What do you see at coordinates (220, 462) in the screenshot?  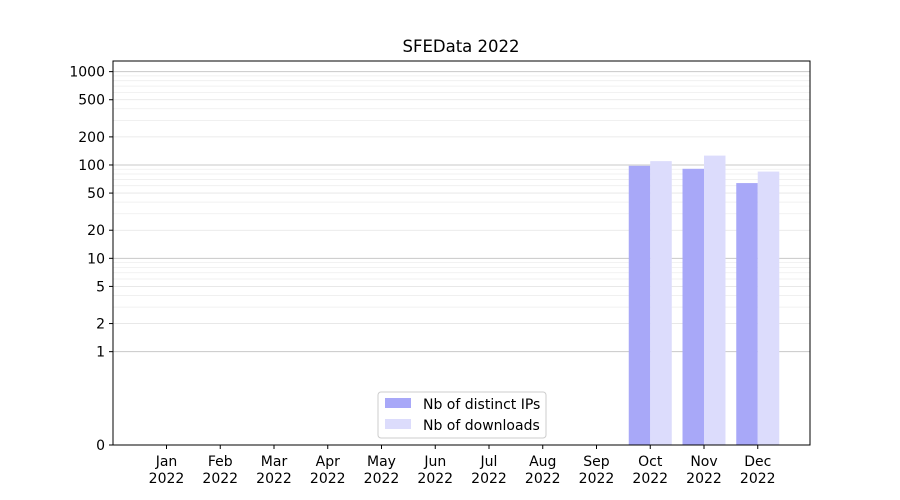 I see `x-tick-label-month: Feb` at bounding box center [220, 462].